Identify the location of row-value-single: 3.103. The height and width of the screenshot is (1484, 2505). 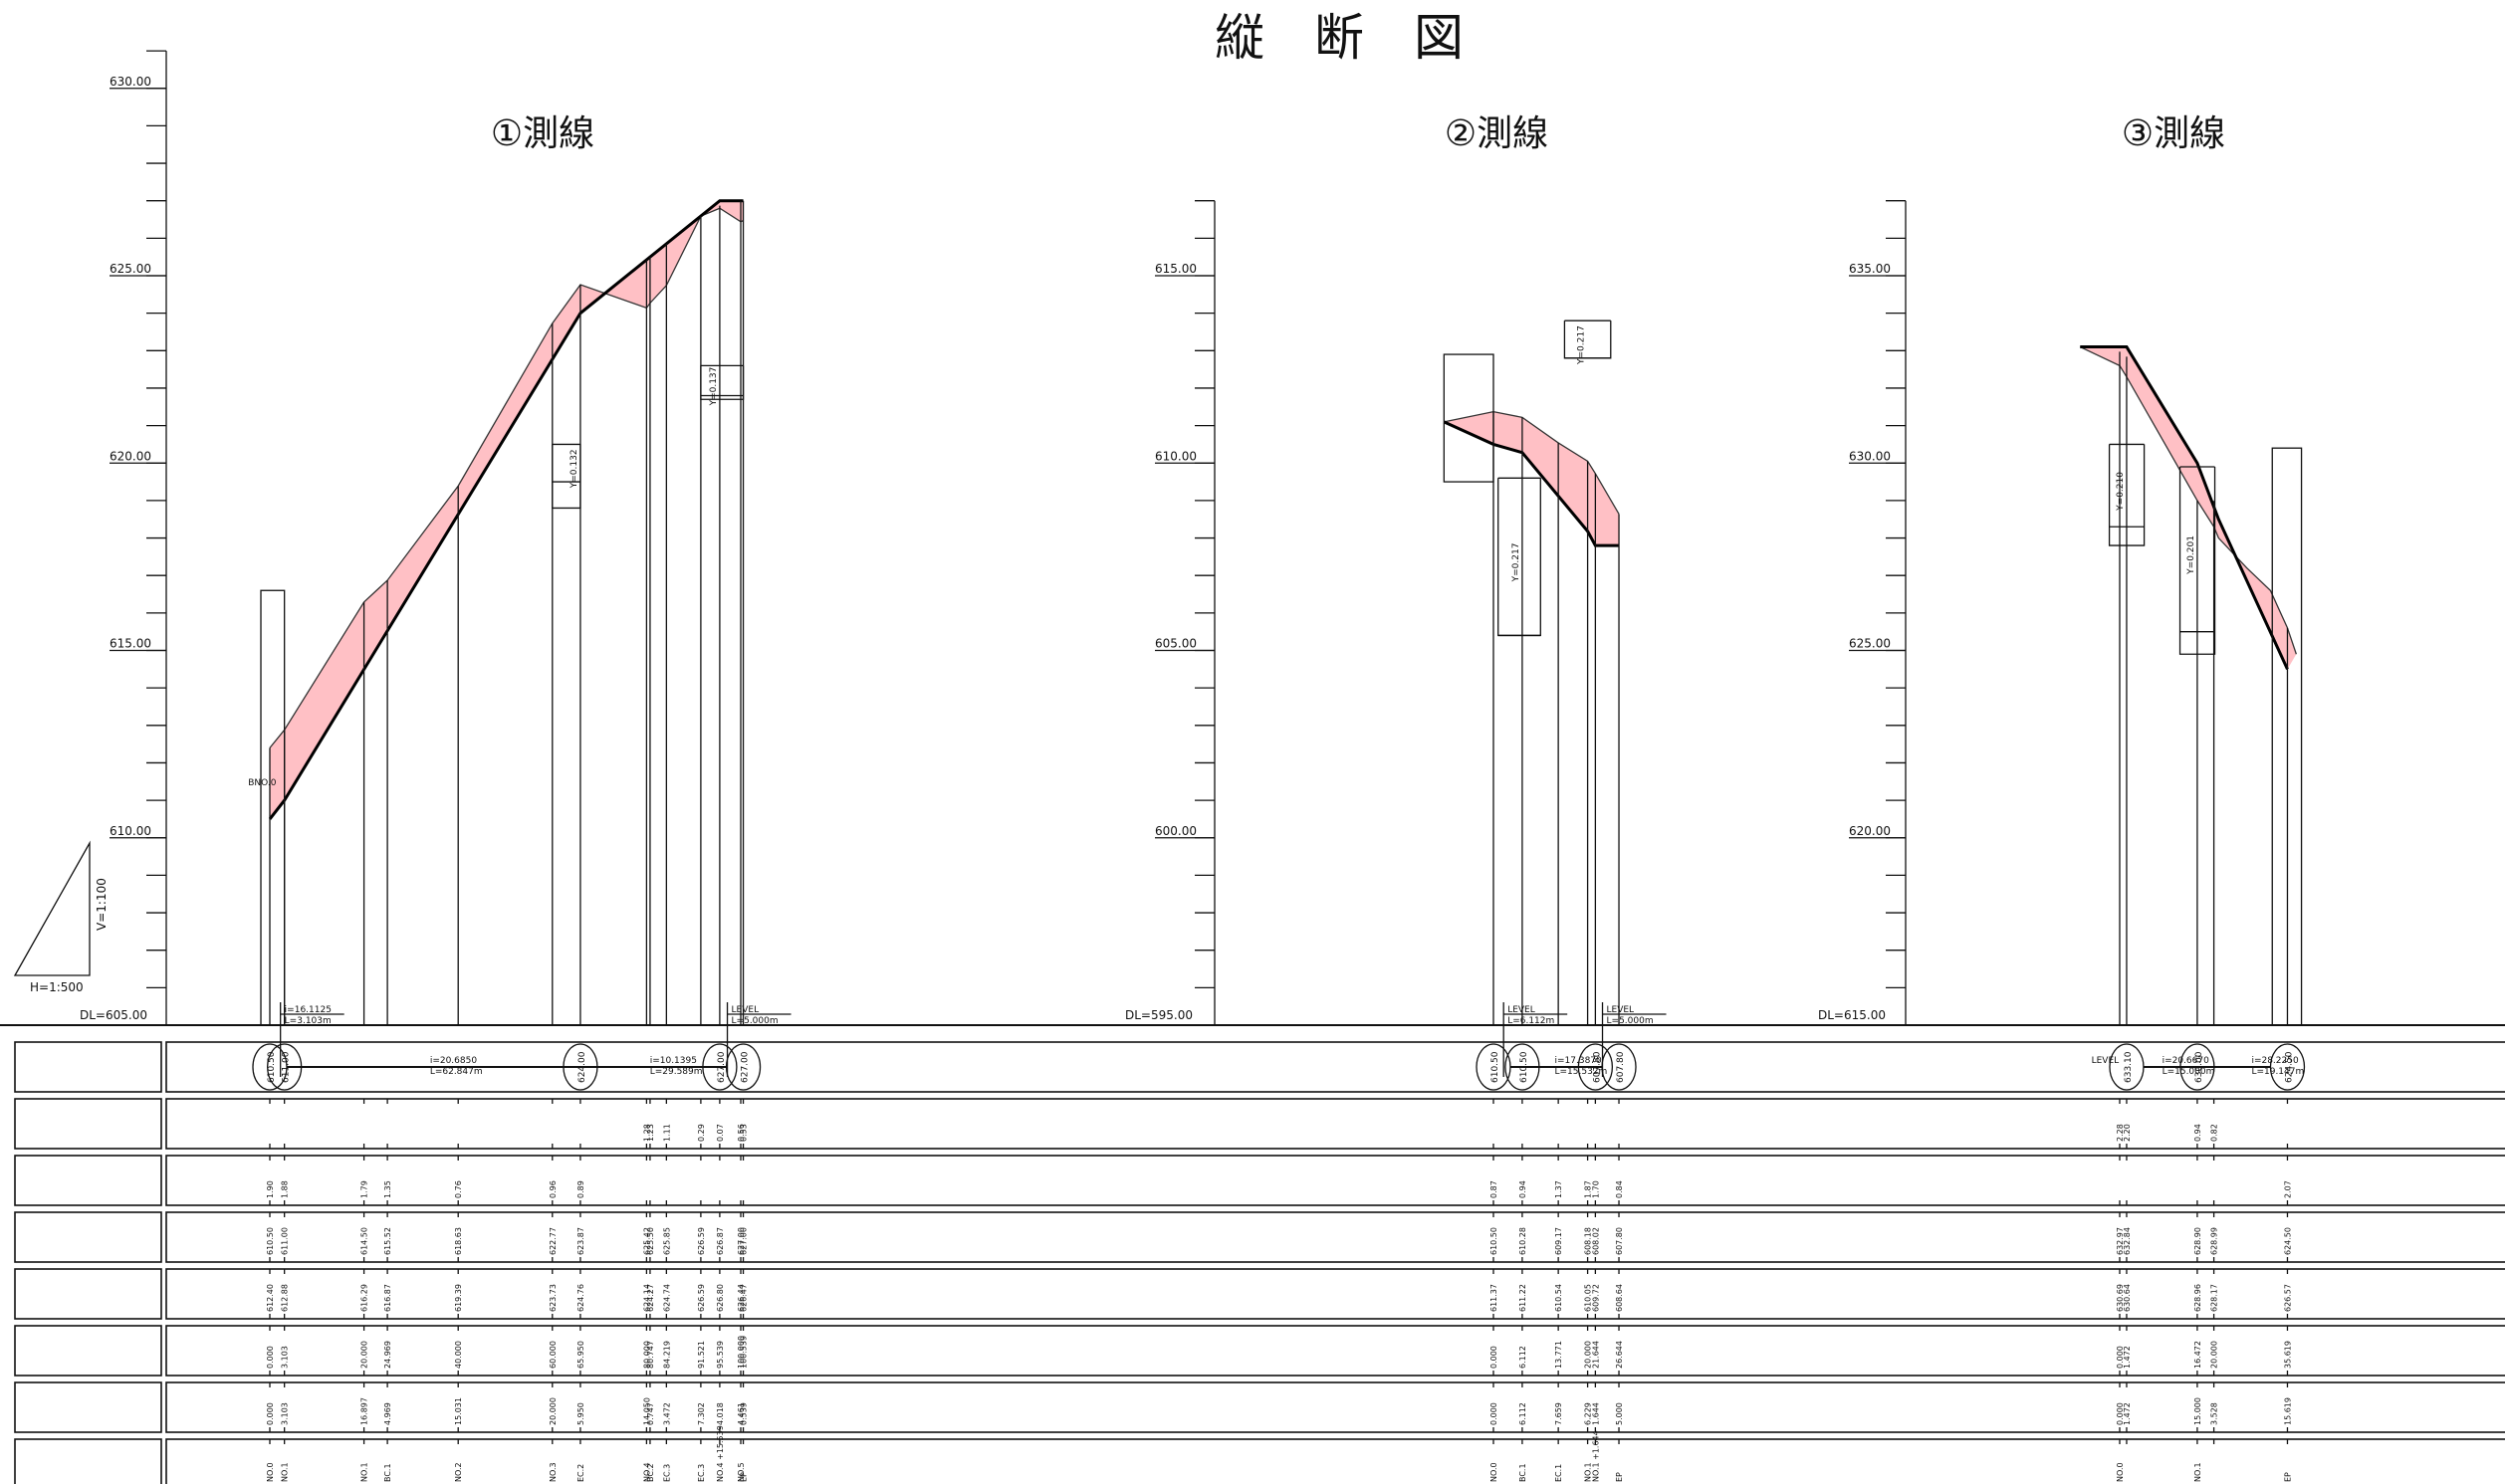
(285, 1413).